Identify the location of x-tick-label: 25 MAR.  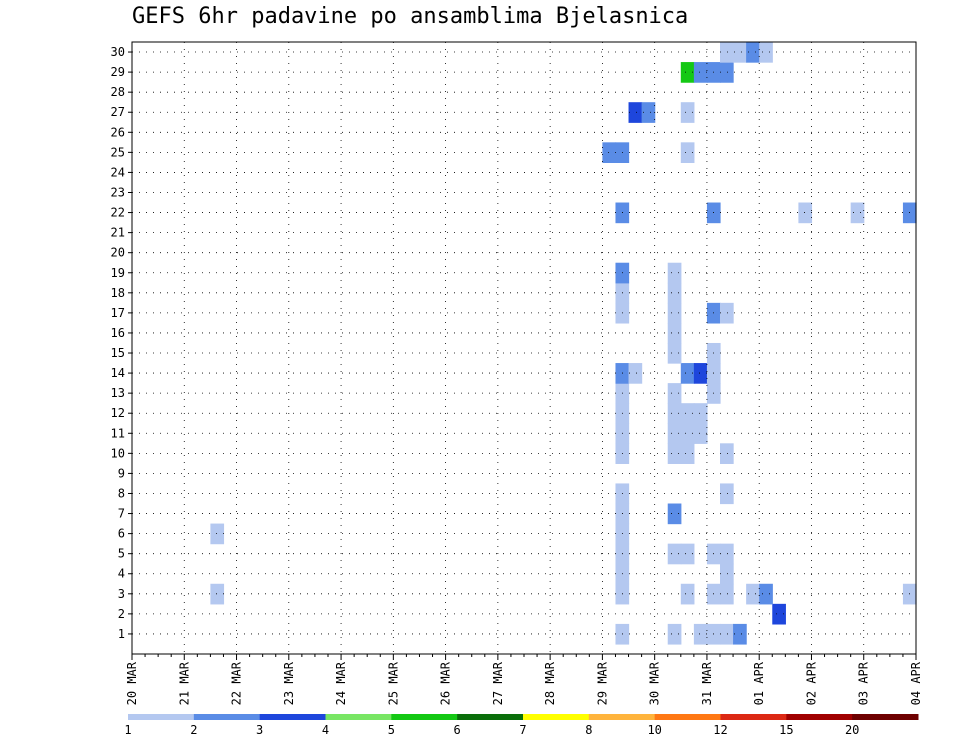
(393, 683).